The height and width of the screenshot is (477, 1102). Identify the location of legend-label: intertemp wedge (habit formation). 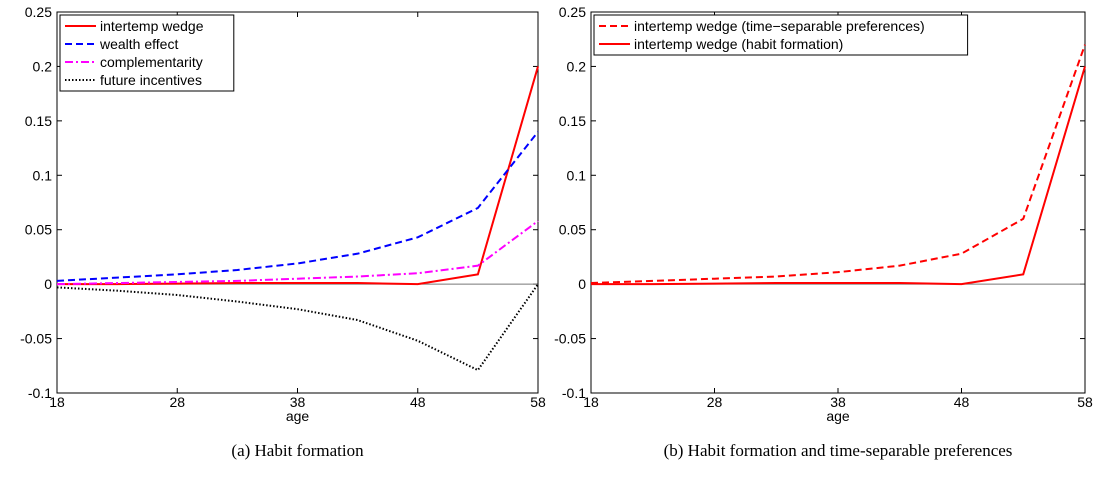
(738, 44).